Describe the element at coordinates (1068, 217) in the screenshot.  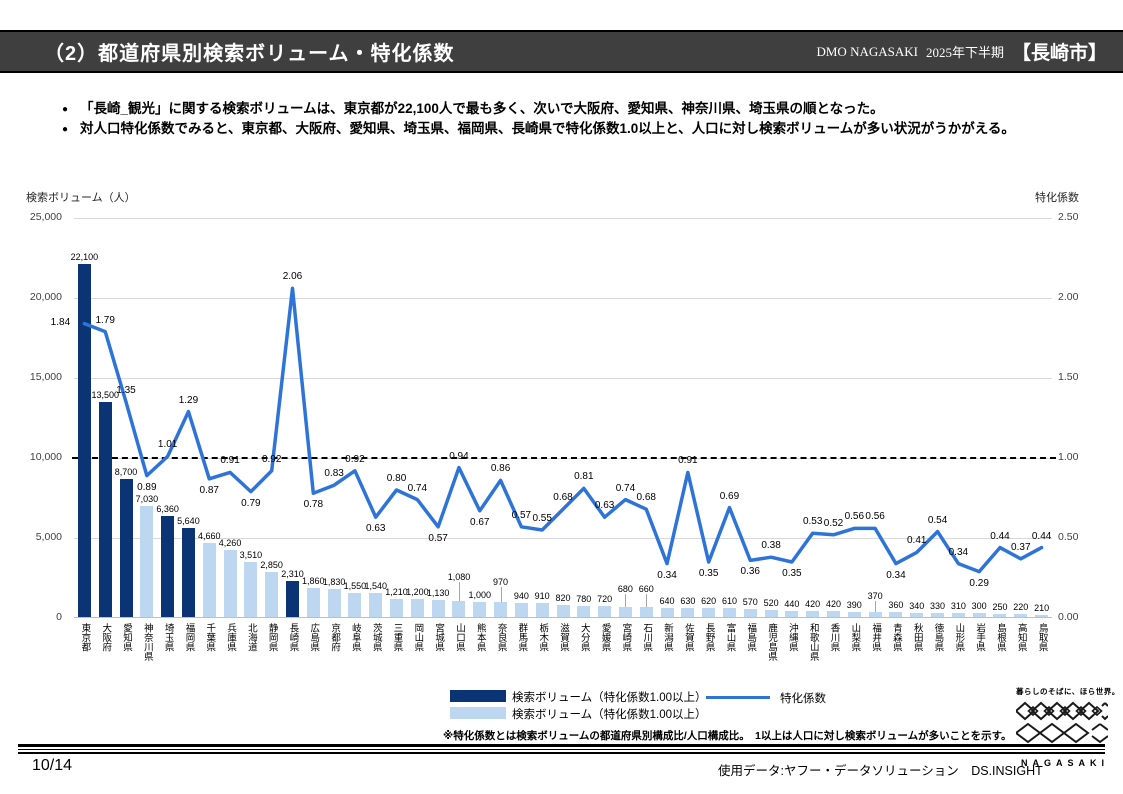
I see `right-axis-tick: 2.50` at that location.